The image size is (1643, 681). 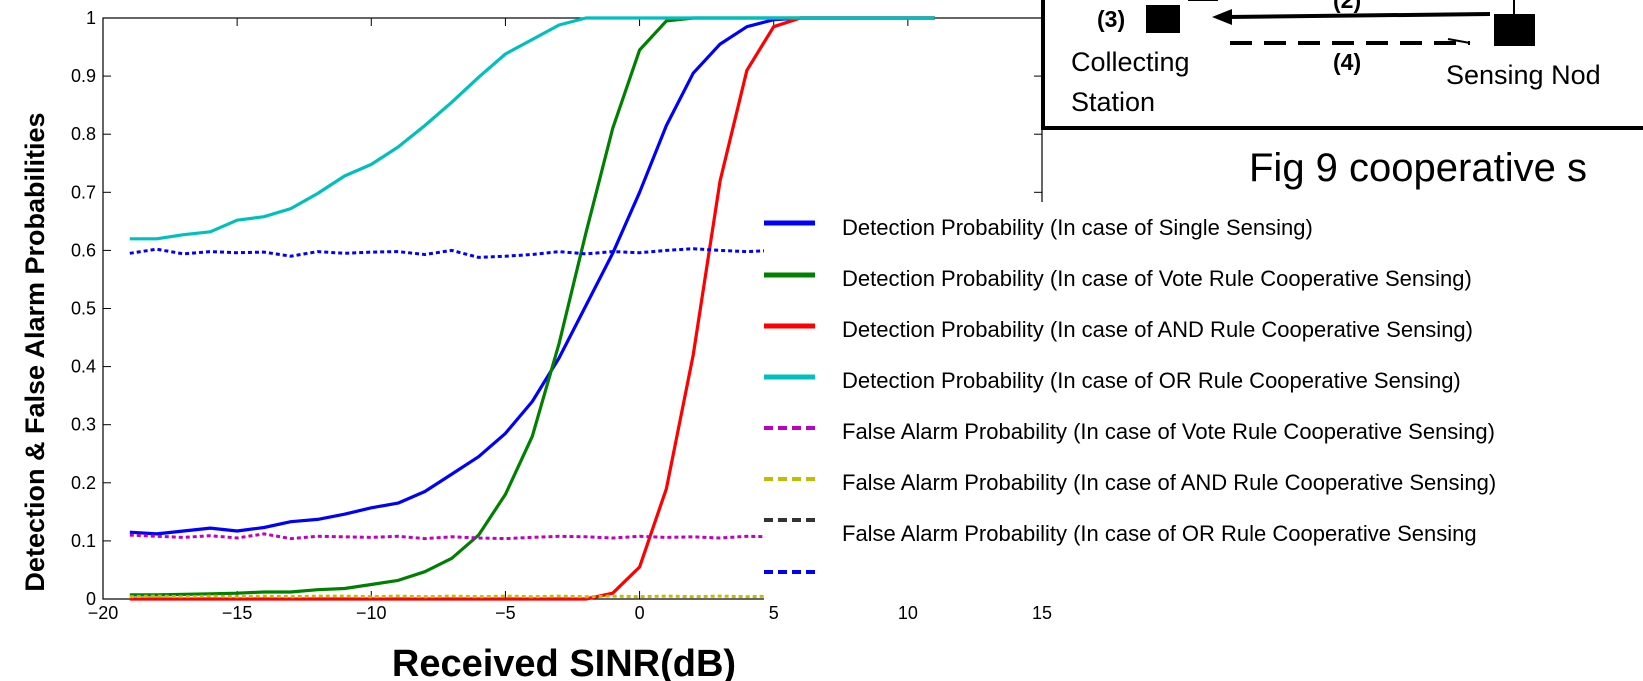 What do you see at coordinates (505, 613) in the screenshot?
I see `x-tick-label: −5` at bounding box center [505, 613].